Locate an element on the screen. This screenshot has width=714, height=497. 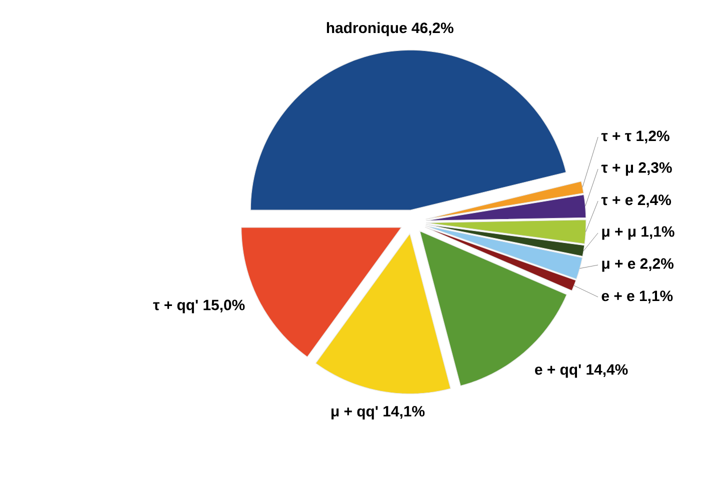
data-label: 14,1% is located at coordinates (404, 412).